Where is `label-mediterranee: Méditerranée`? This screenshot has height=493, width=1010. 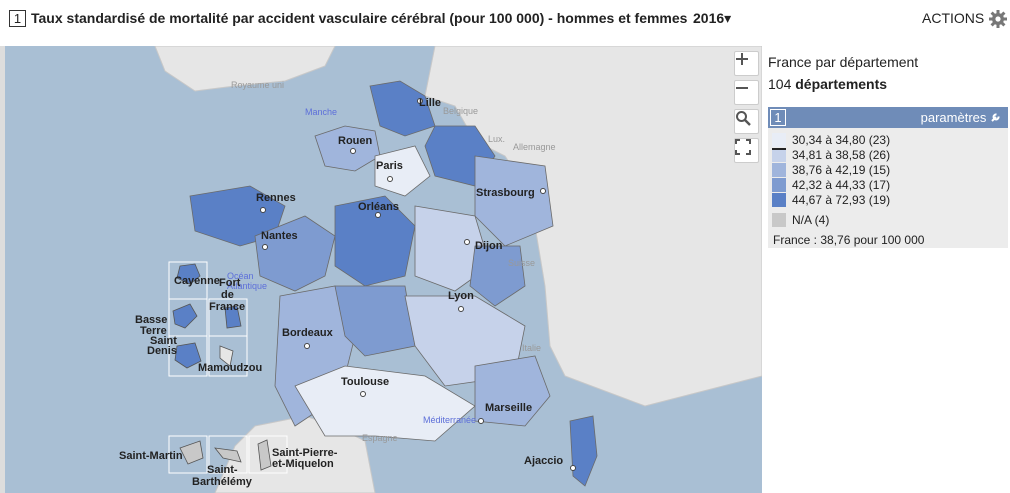 label-mediterranee: Méditerranée is located at coordinates (450, 420).